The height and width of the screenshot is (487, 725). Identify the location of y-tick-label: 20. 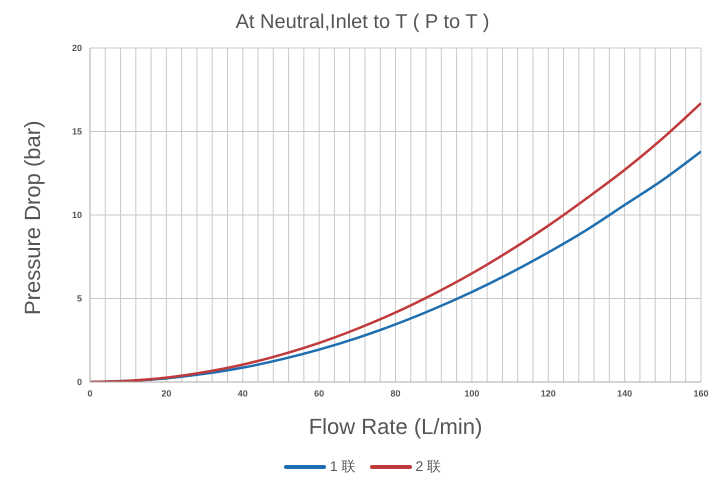
(77, 48).